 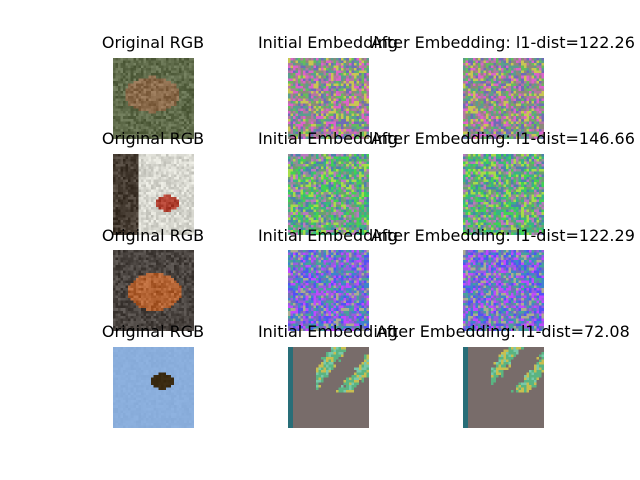 I want to click on after-embedding-title: After Embedding: l1-dist=72.08, so click(x=503, y=331).